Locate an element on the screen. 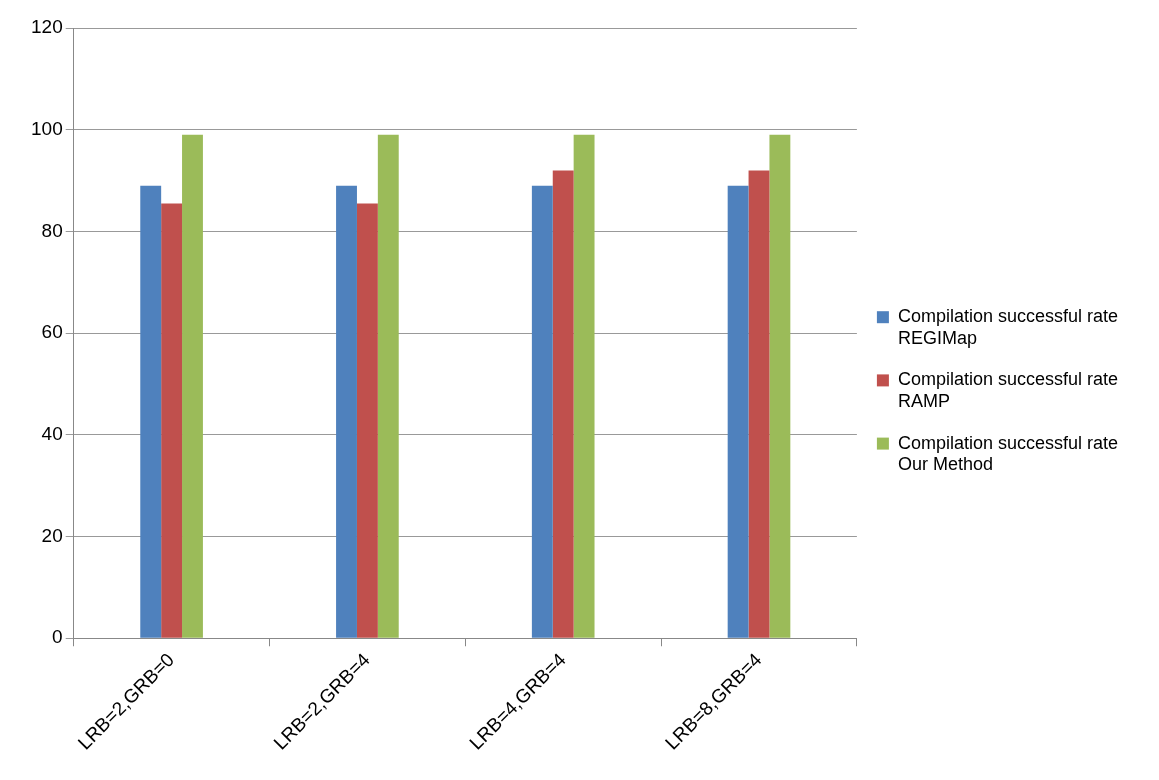 The image size is (1159, 780). y-tick-label: 100 is located at coordinates (47, 128).